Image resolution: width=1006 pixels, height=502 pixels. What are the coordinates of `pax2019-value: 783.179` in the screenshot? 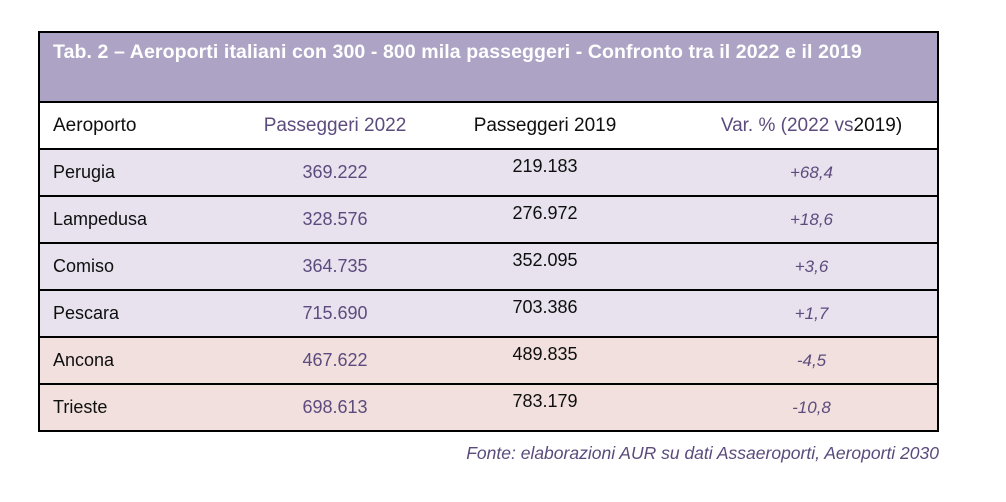 It's located at (545, 401).